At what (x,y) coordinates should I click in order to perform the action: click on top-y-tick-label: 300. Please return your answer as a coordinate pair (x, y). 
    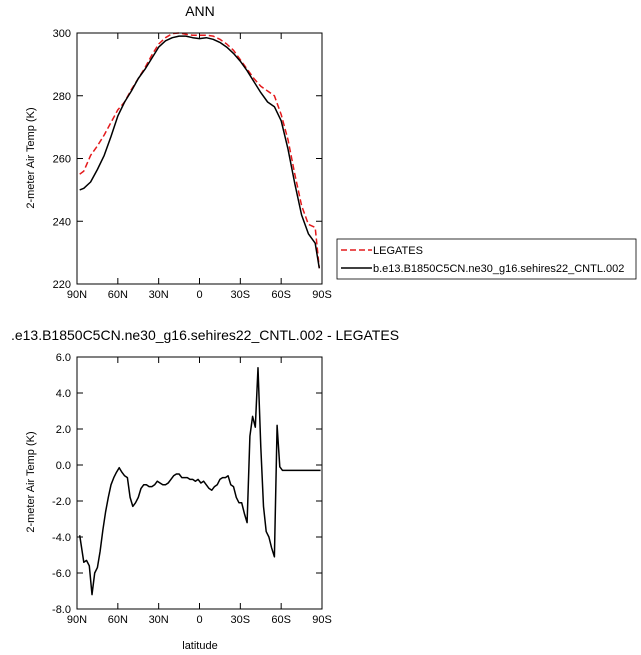
    Looking at the image, I should click on (62, 34).